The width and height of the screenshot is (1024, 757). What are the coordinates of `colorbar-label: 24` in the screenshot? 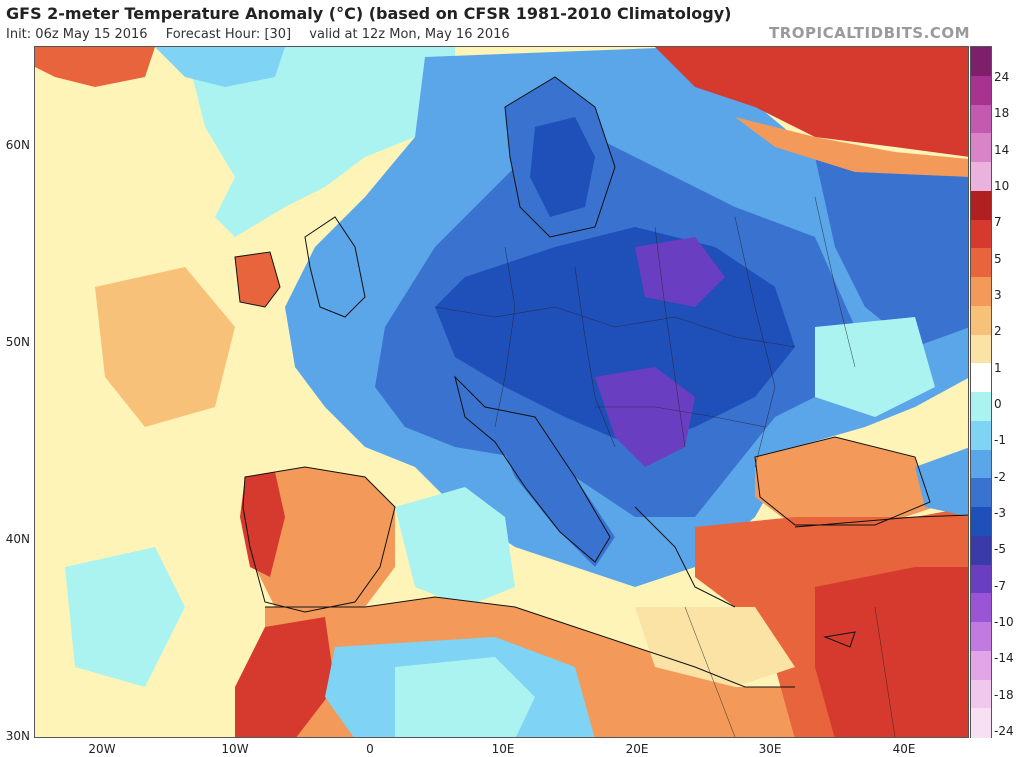 It's located at (1002, 77).